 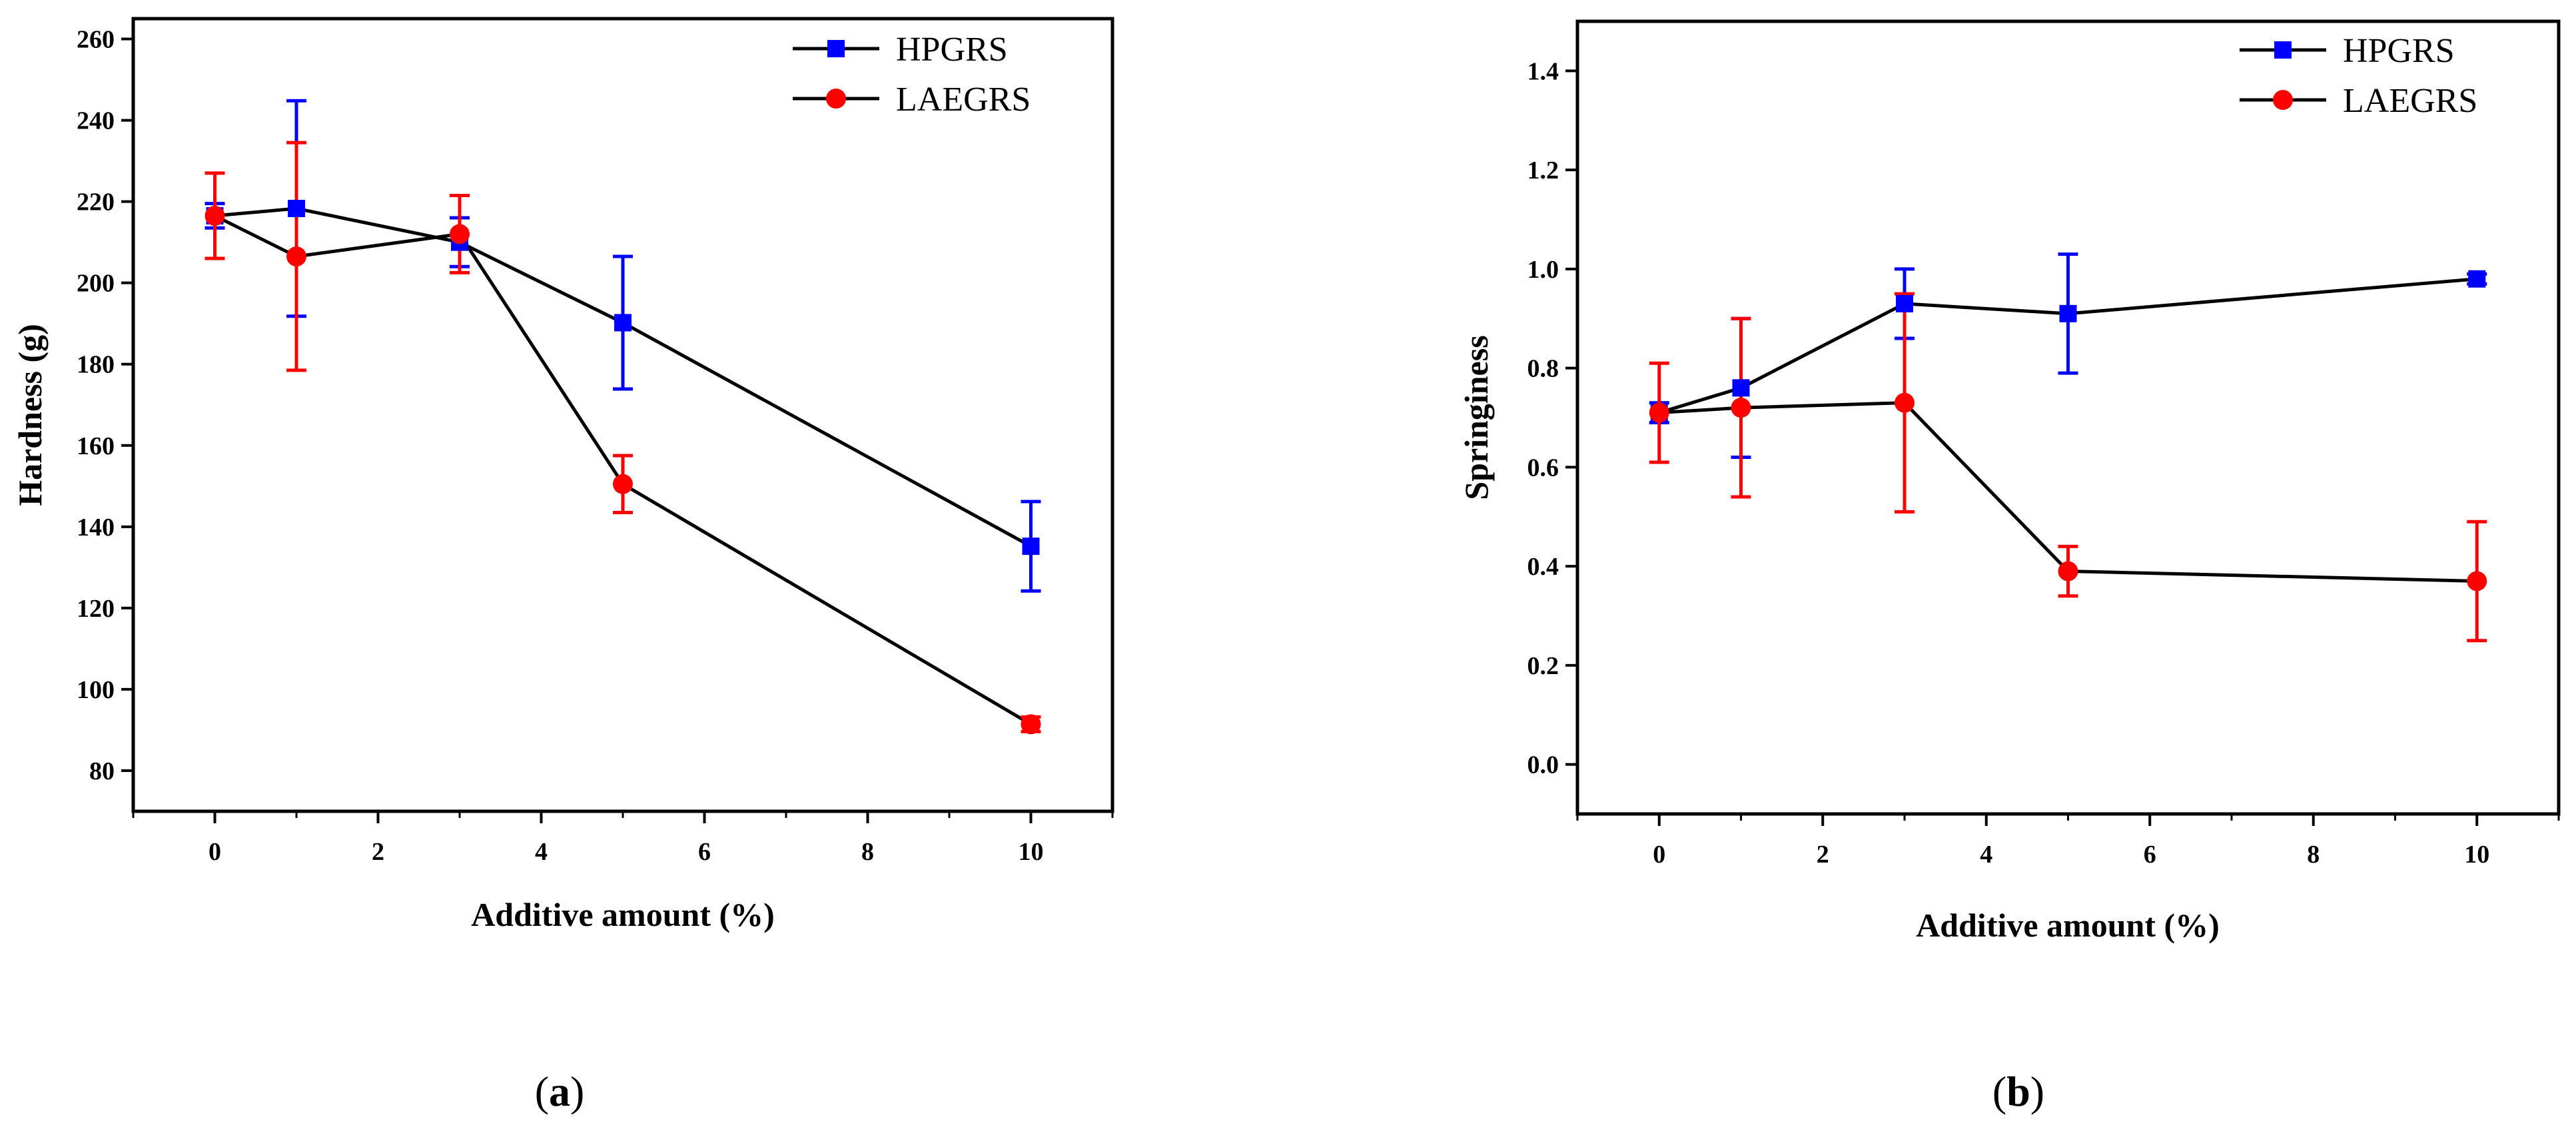 I want to click on y-tick-label: 160, so click(x=96, y=446).